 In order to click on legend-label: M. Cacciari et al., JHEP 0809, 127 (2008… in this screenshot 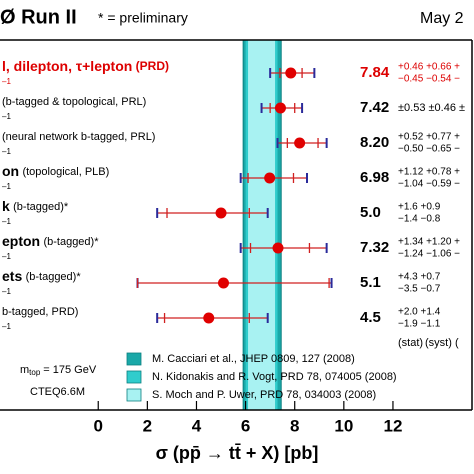, I will do `click(253, 359)`.